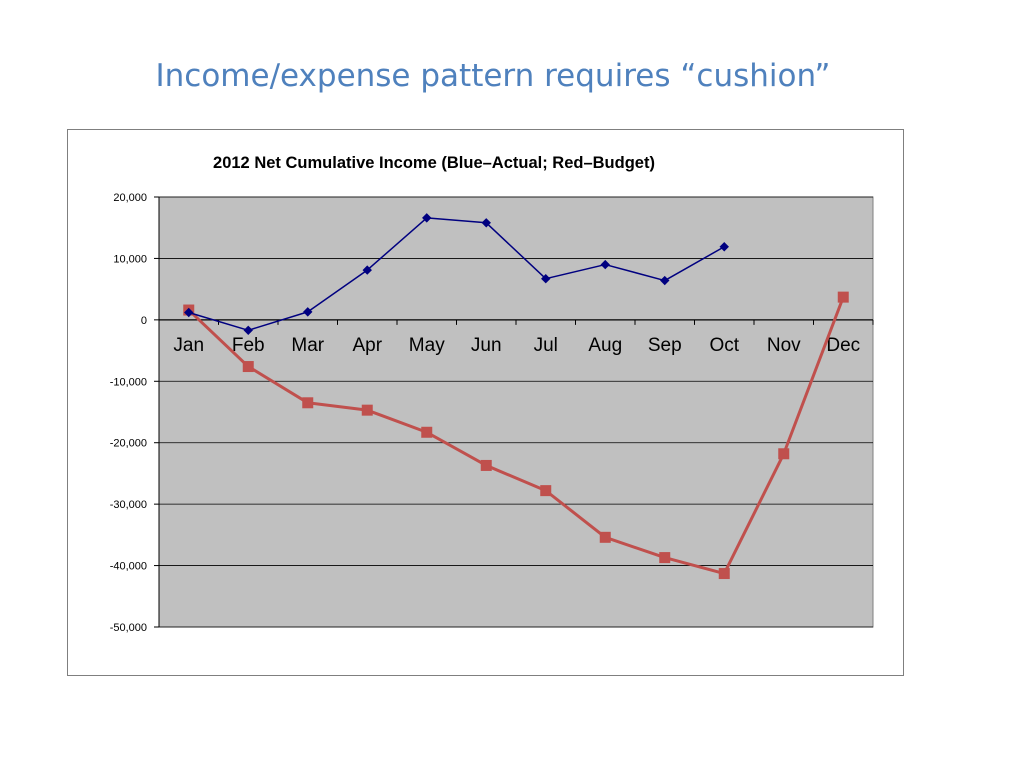 This screenshot has width=1024, height=768. Describe the element at coordinates (605, 345) in the screenshot. I see `x-tick-label: Aug` at that location.